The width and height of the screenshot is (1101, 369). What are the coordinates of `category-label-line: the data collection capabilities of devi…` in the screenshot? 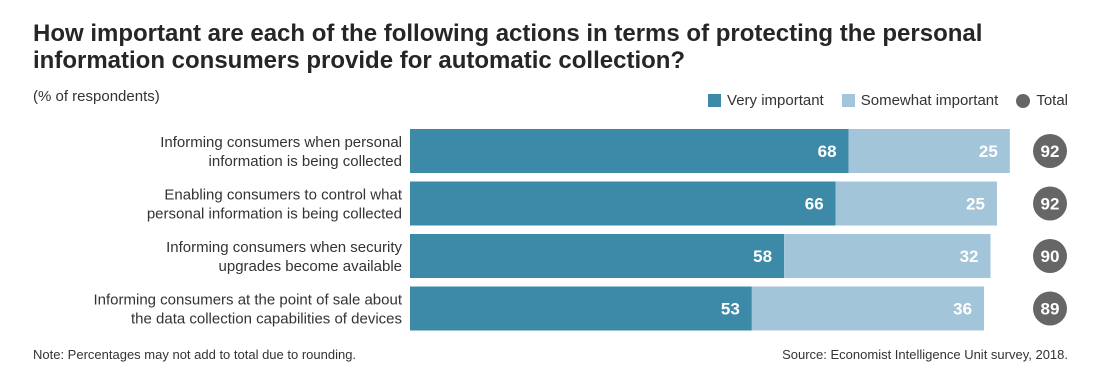 It's located at (266, 319).